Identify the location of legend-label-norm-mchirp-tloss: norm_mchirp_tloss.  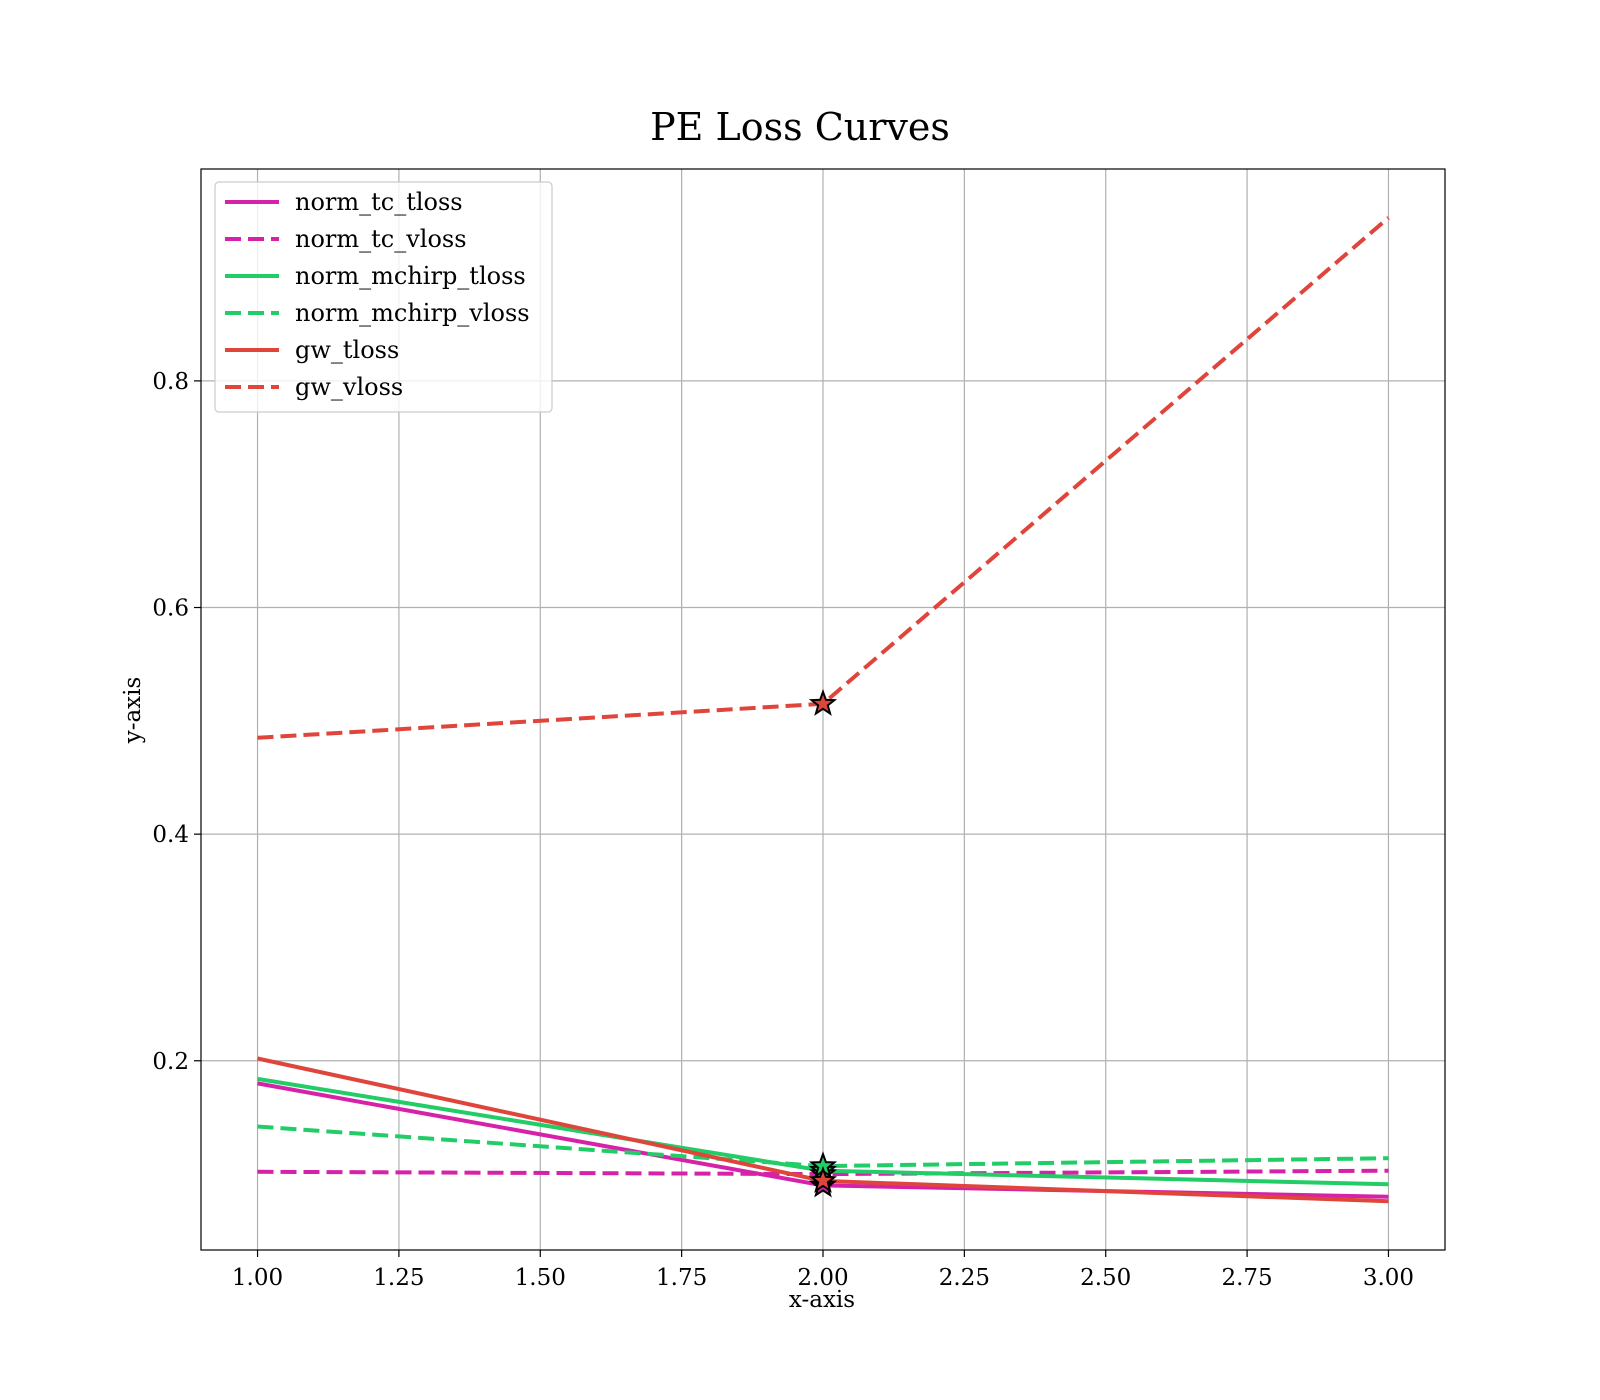
(410, 276).